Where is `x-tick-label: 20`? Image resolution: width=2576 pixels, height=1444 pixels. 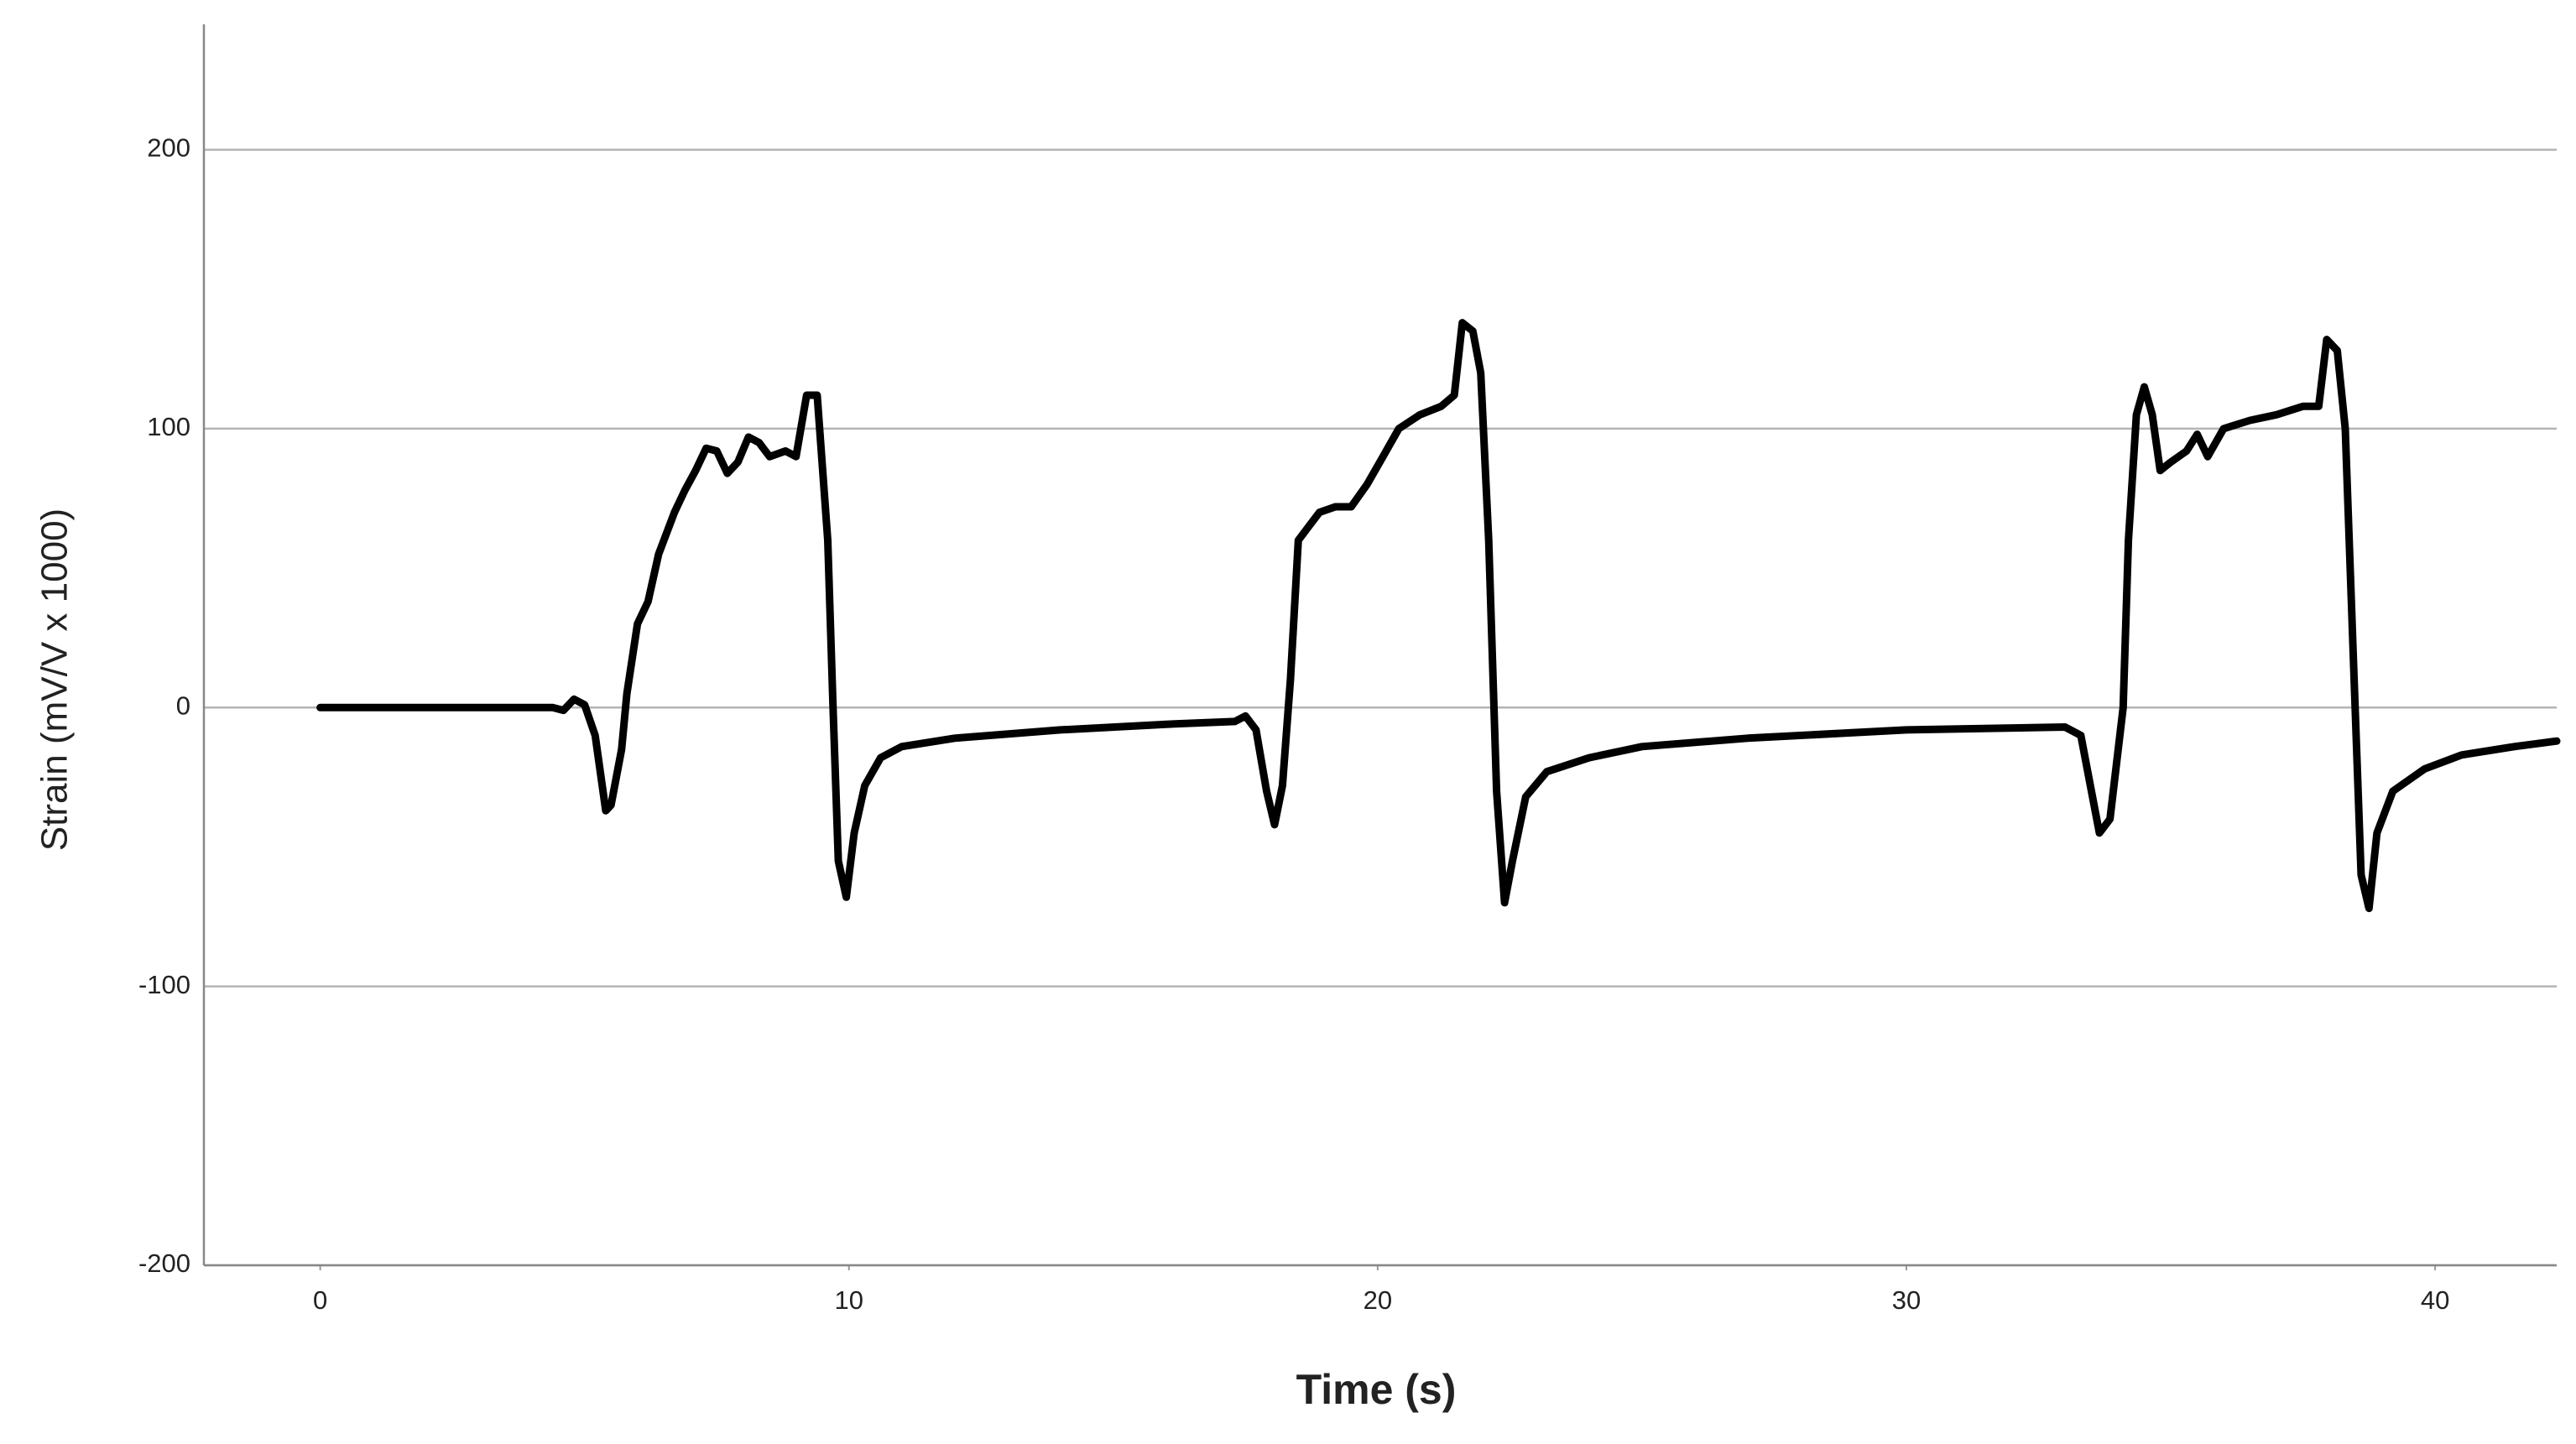
x-tick-label: 20 is located at coordinates (1378, 1300).